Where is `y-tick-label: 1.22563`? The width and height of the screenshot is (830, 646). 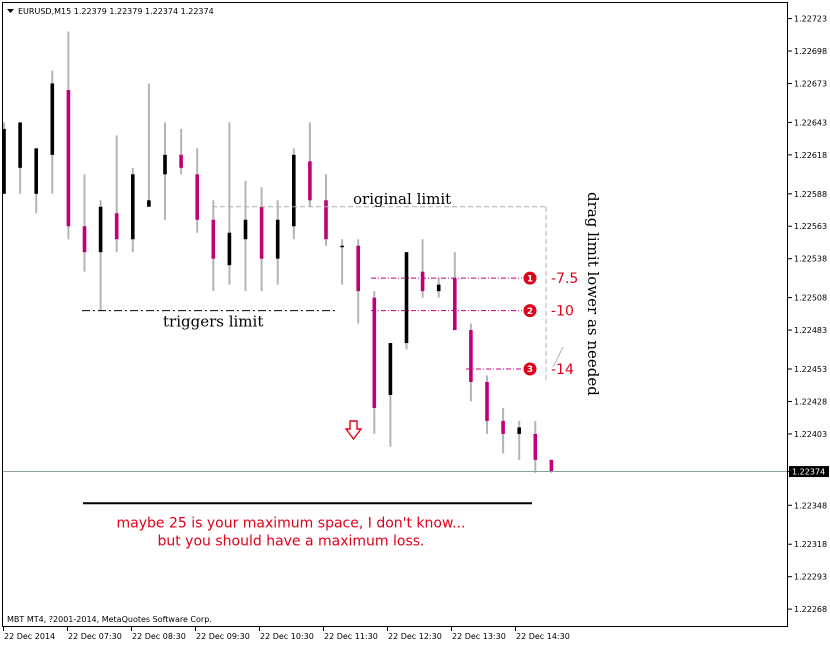
y-tick-label: 1.22563 is located at coordinates (810, 226).